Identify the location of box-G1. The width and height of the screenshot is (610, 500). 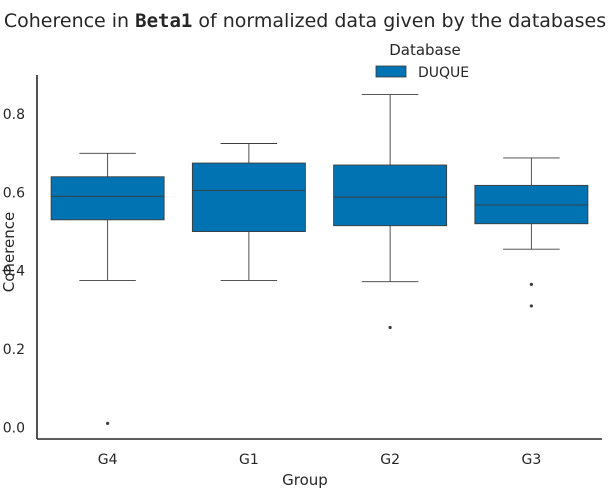
(248, 212).